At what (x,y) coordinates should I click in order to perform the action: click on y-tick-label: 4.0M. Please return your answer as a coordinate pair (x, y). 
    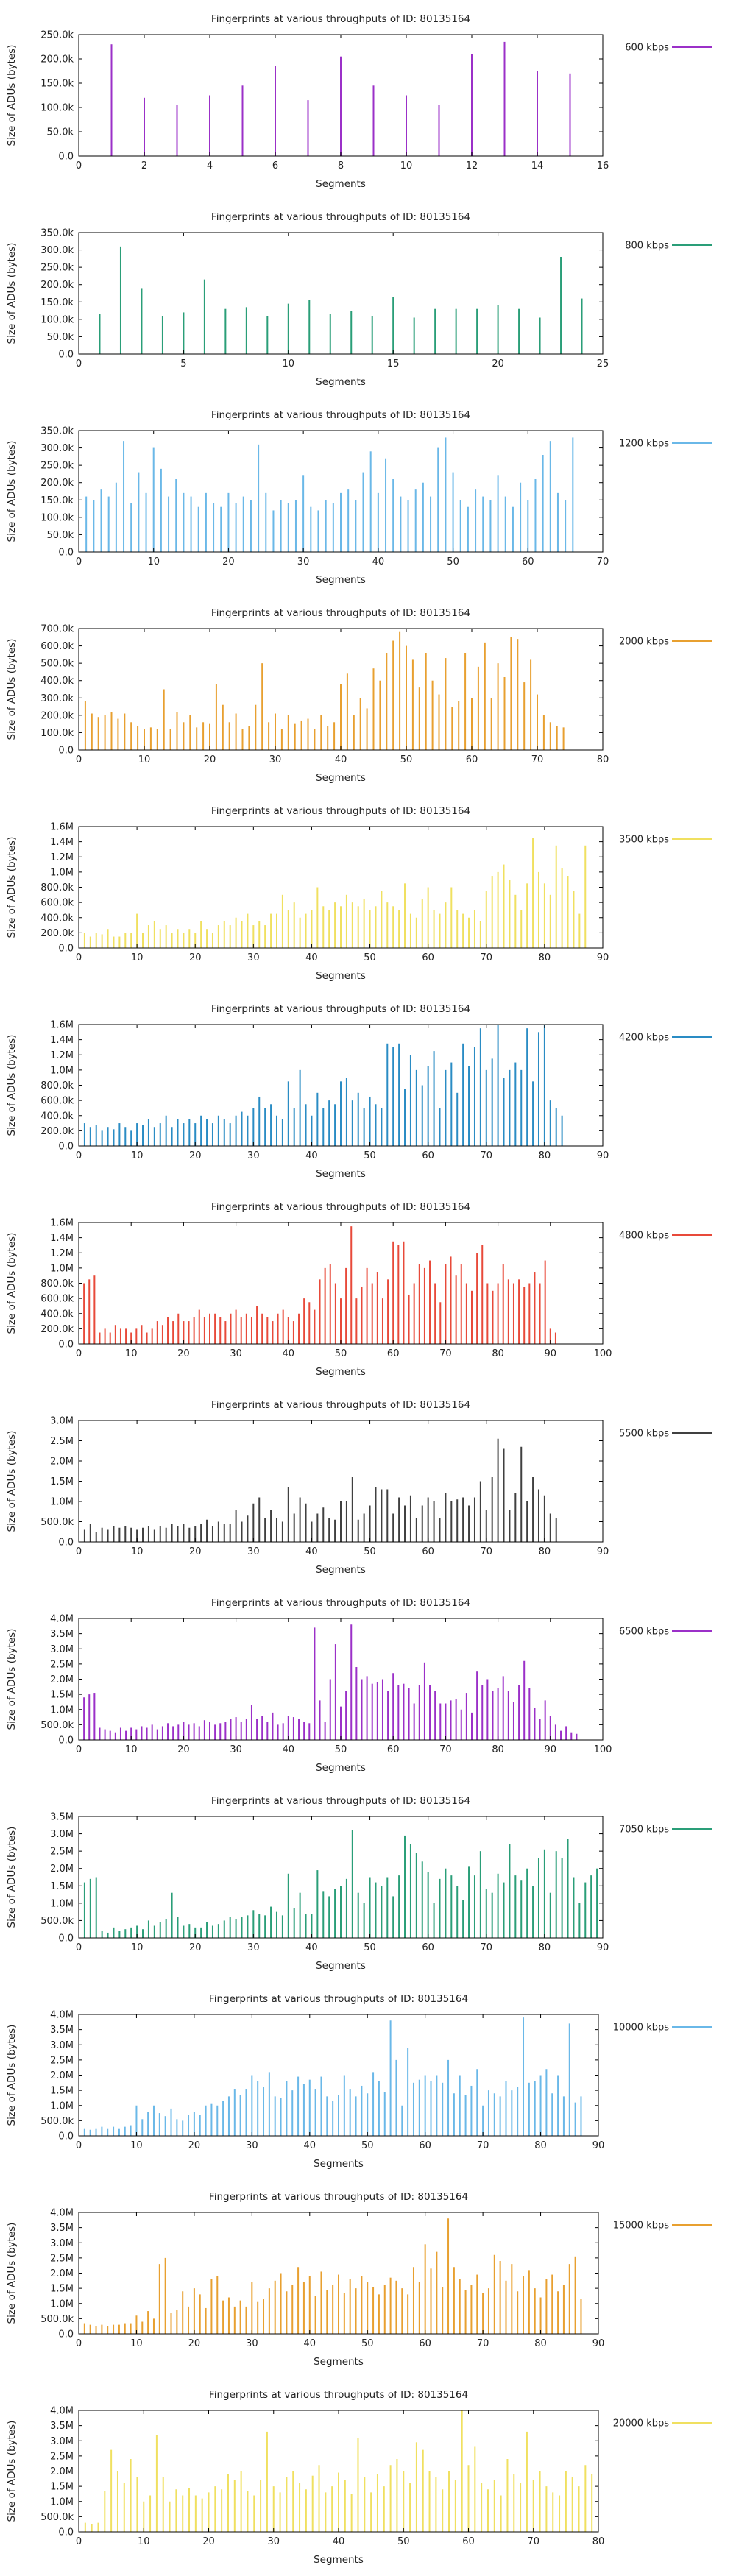
    Looking at the image, I should click on (62, 2016).